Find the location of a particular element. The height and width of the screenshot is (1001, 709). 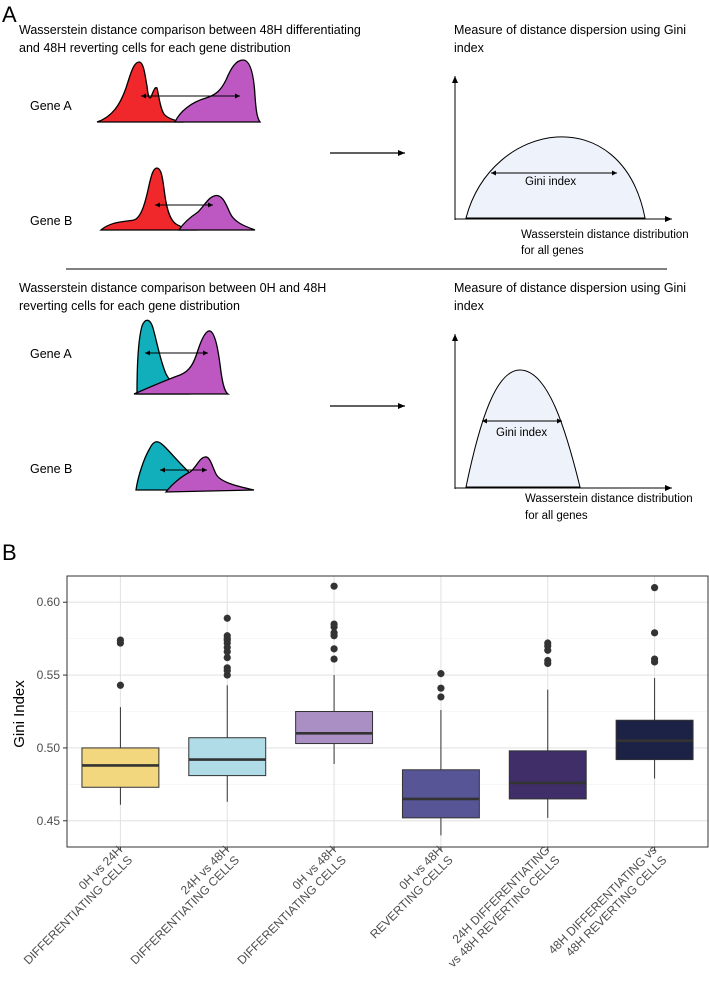

bottom-gene-b-purple-distribution is located at coordinates (209, 474).